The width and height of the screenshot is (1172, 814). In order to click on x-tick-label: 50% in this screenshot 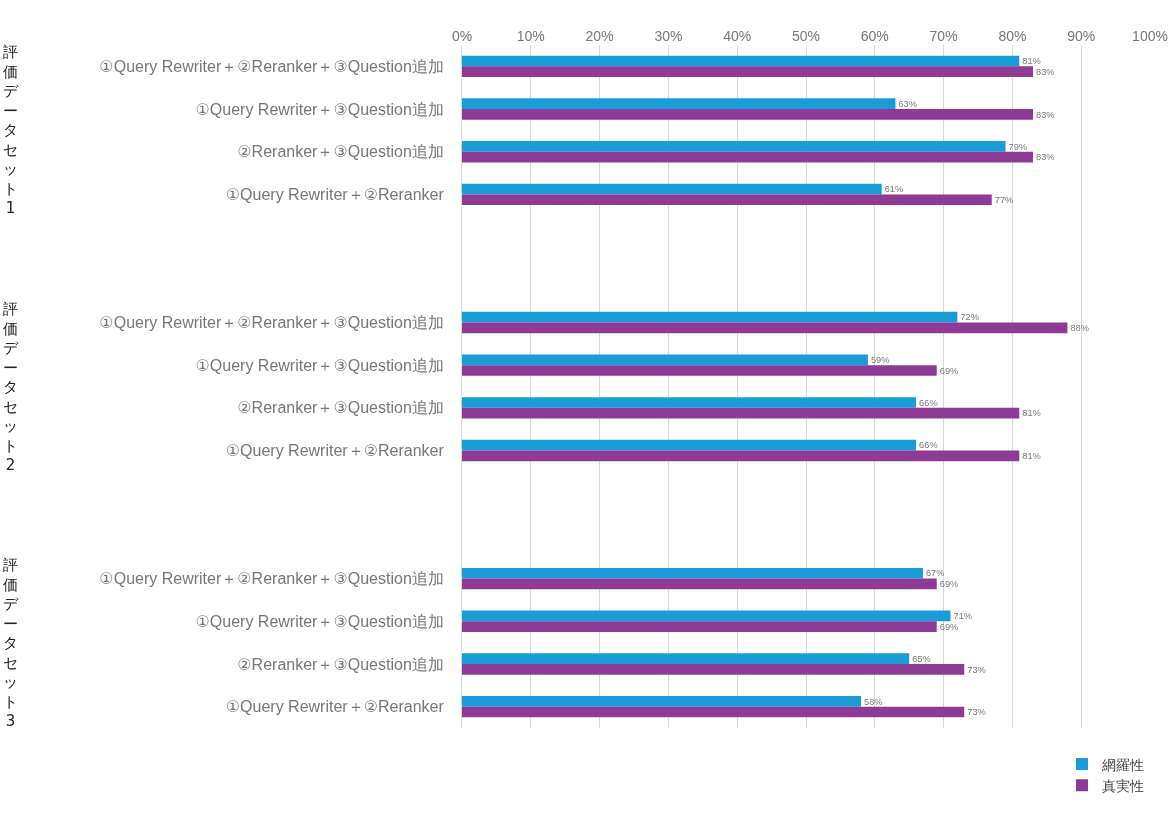, I will do `click(806, 36)`.